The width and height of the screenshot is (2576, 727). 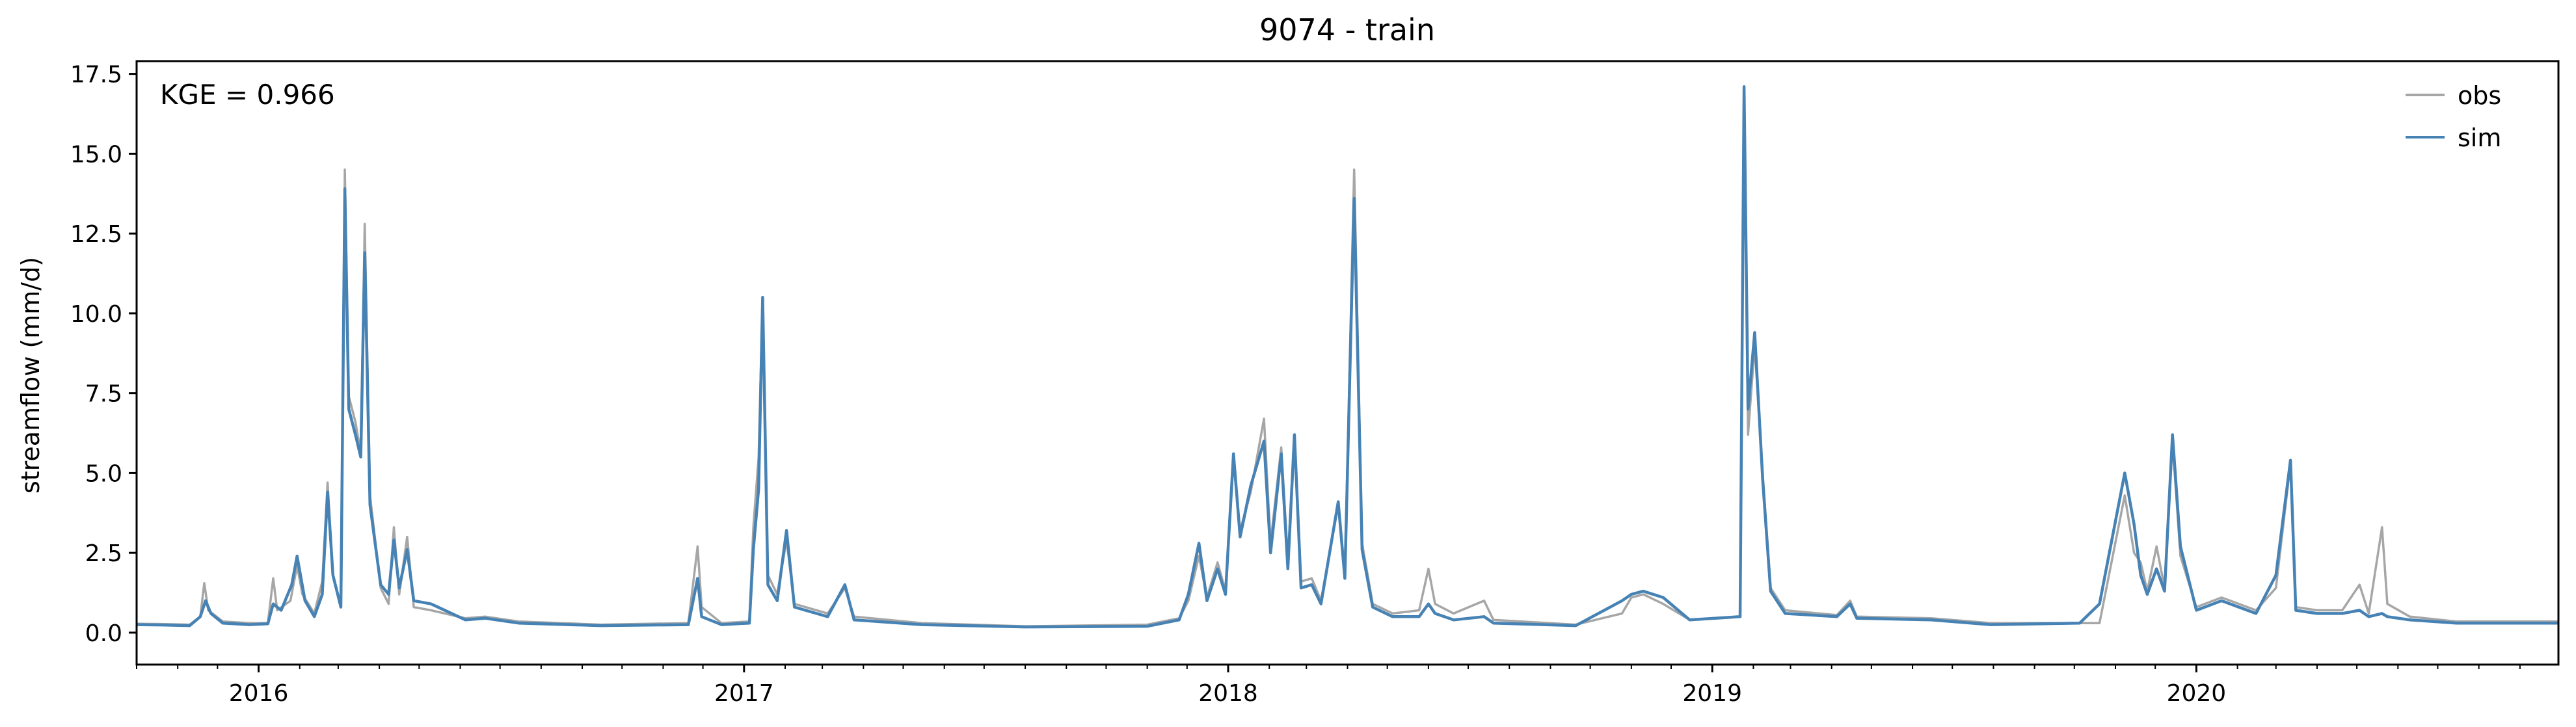 What do you see at coordinates (2197, 693) in the screenshot?
I see `x-tick-label: 2020` at bounding box center [2197, 693].